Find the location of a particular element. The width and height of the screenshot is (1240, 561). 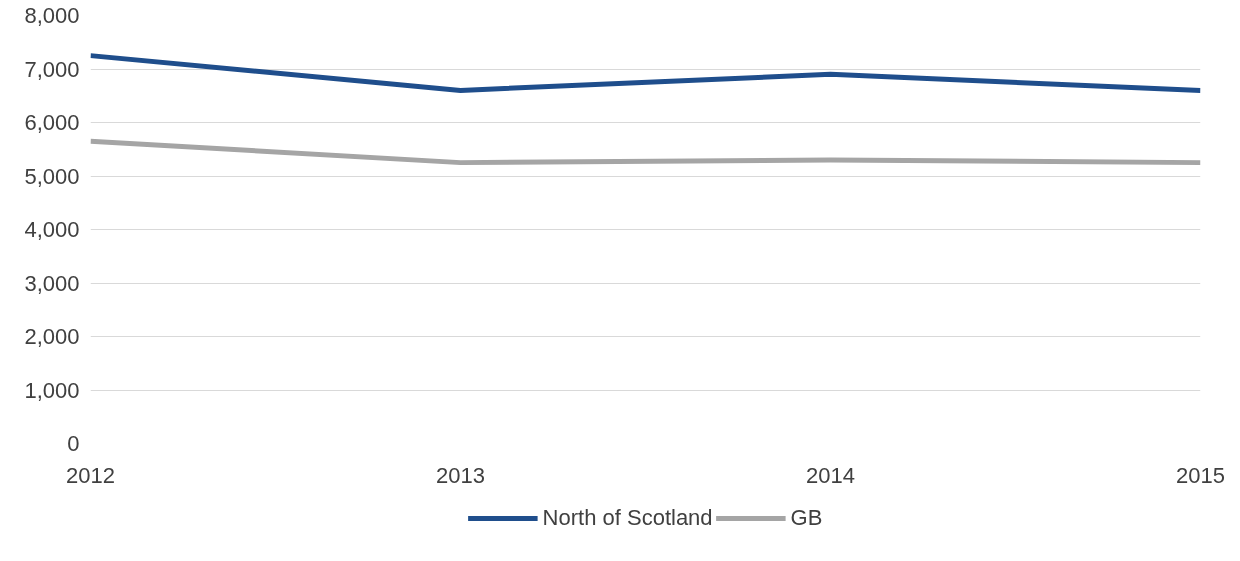

x-tick-label: 2015 is located at coordinates (1200, 475).